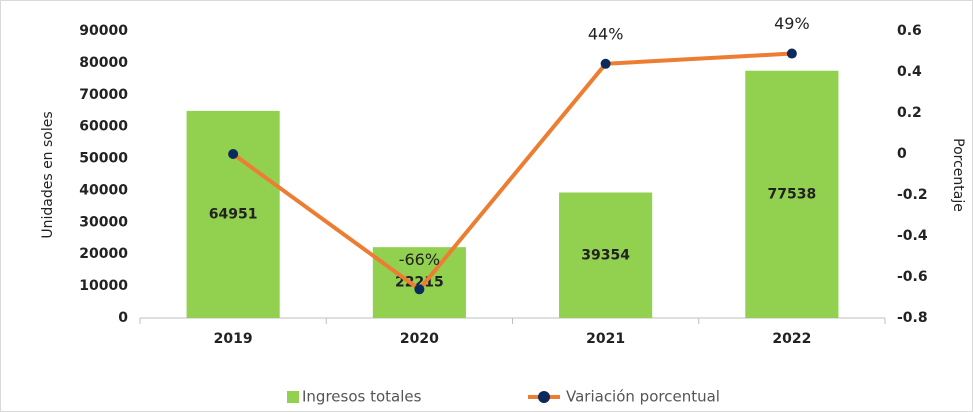  I want to click on y-axis-title: Unidades en soles, so click(48, 174).